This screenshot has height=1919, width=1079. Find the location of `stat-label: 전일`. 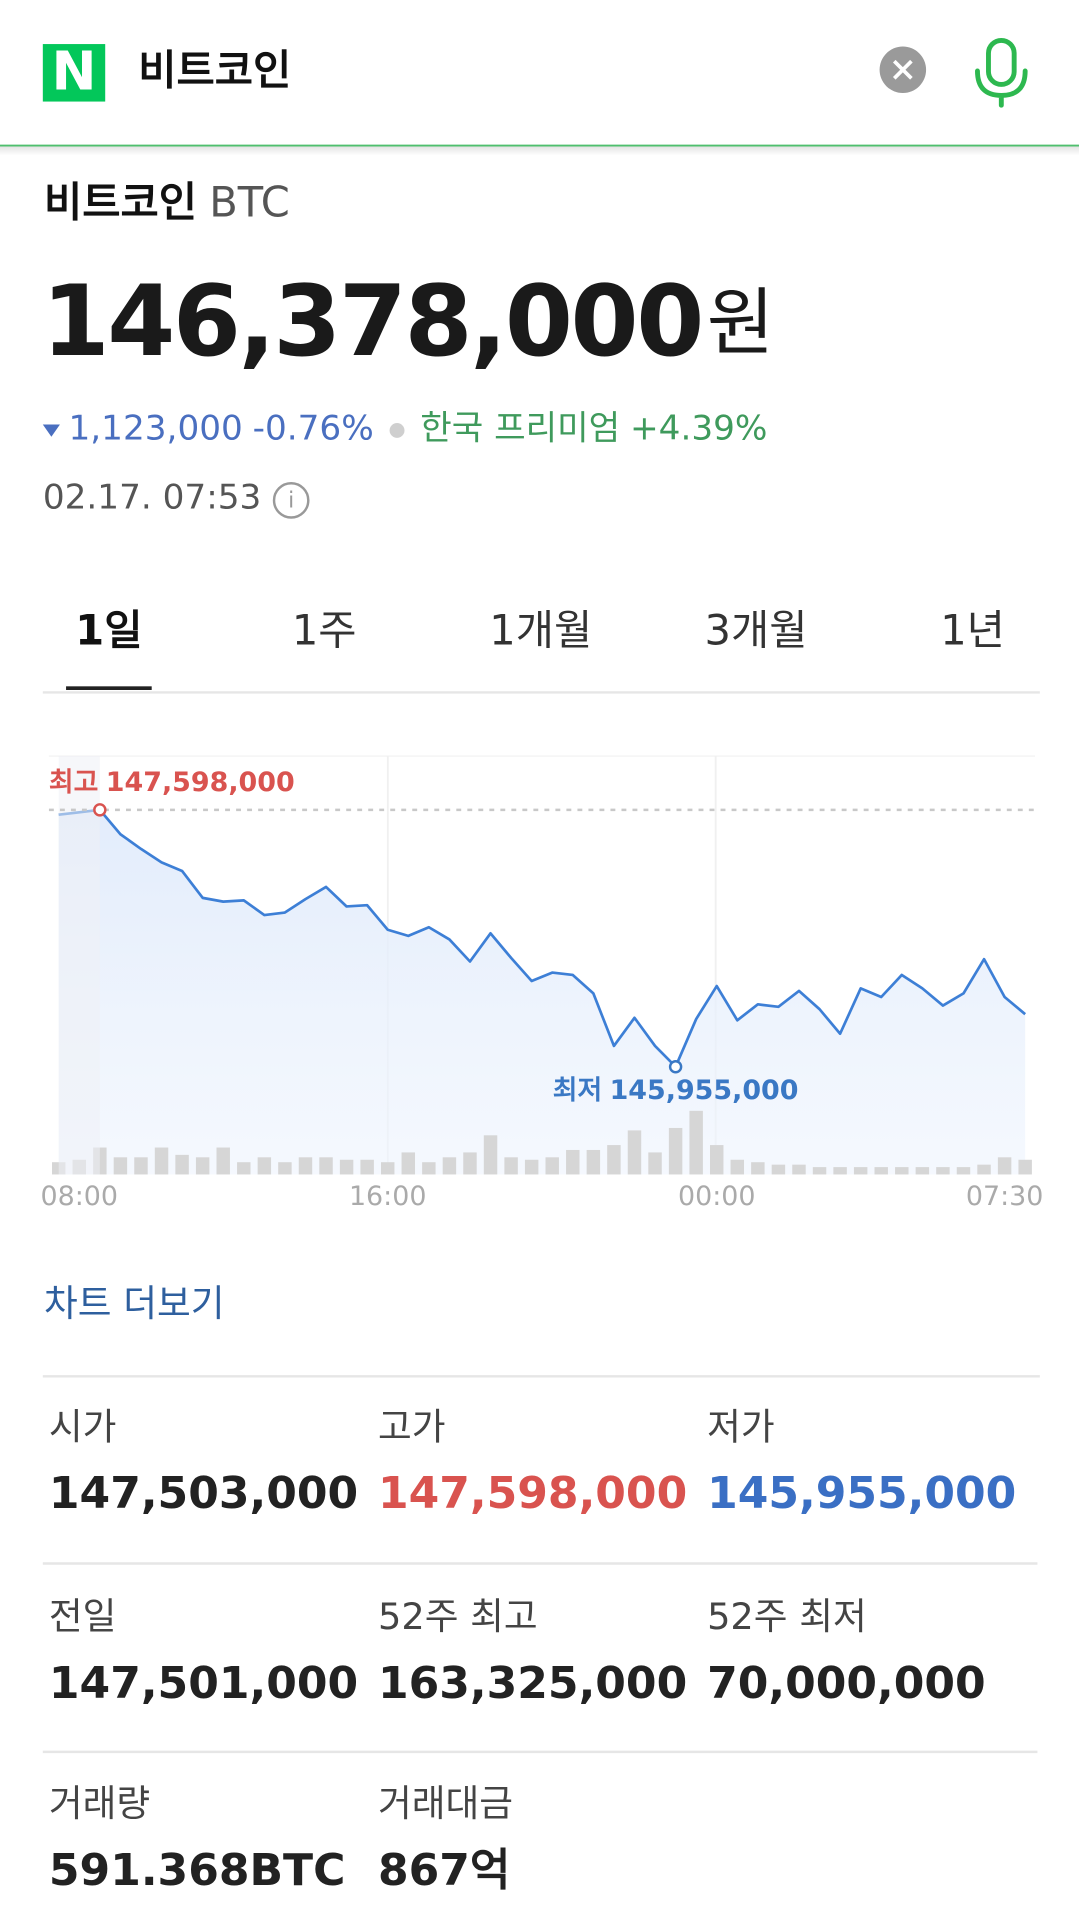

stat-label: 전일 is located at coordinates (83, 1616).